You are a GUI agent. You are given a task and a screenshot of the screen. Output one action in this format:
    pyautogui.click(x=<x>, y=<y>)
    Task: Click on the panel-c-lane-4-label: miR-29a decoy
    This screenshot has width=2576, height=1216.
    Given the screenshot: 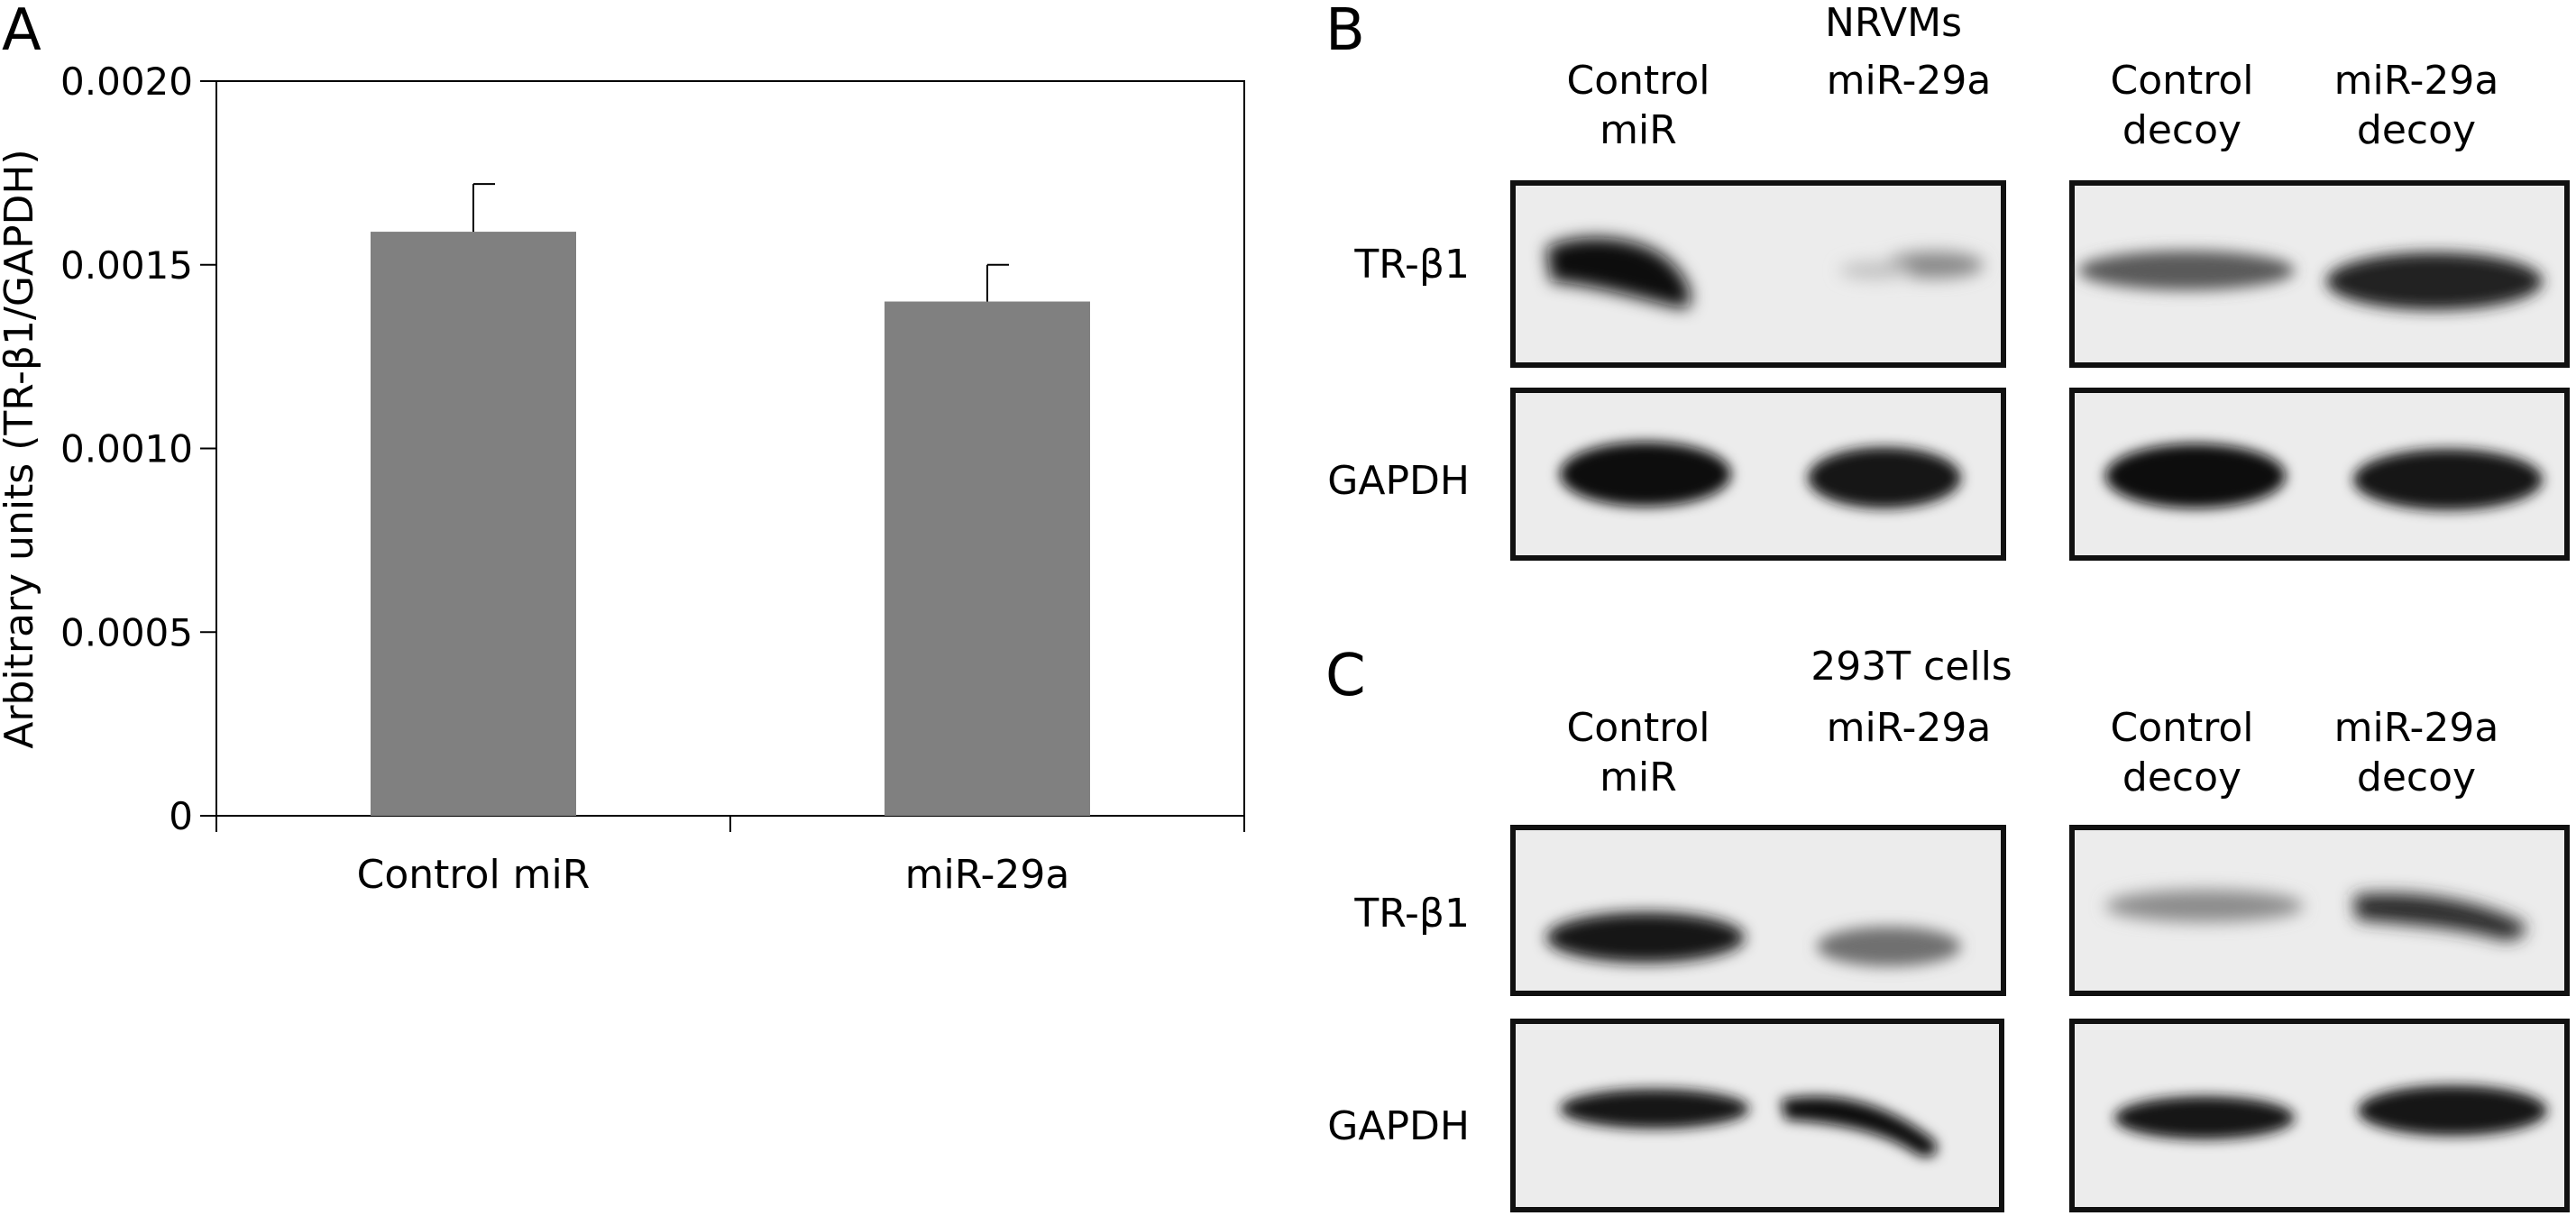 What is the action you would take?
    pyautogui.click(x=2416, y=752)
    